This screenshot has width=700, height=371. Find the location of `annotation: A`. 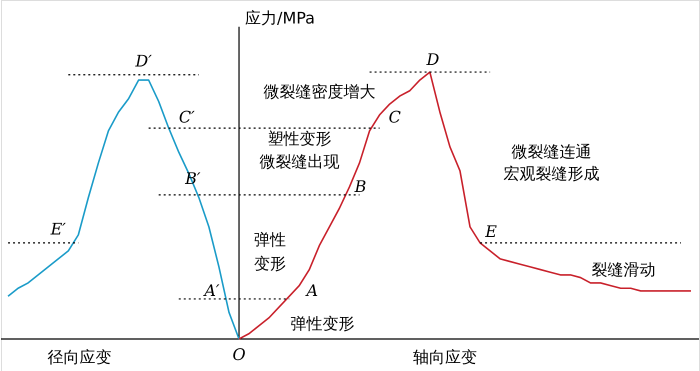

annotation: A is located at coordinates (311, 290).